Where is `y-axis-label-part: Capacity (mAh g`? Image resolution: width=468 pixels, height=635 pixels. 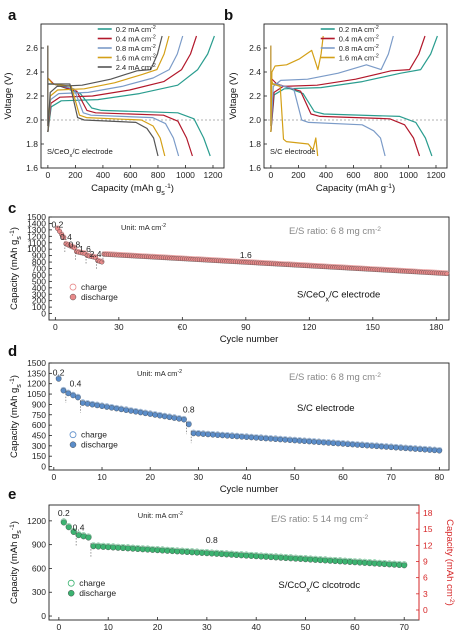 y-axis-label-part: Capacity (mAh g is located at coordinates (14, 569).